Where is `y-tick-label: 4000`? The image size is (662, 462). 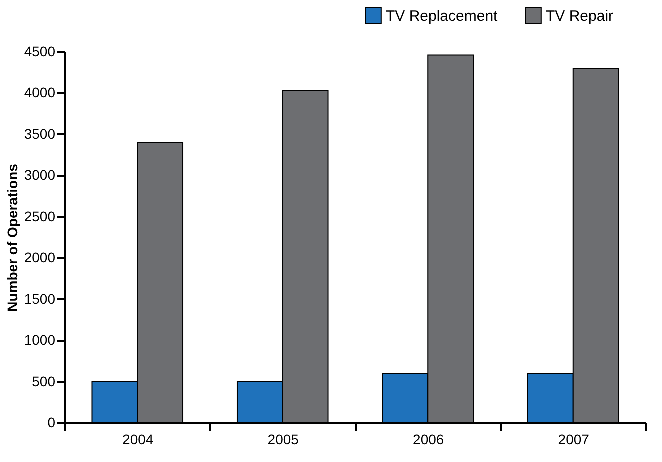 y-tick-label: 4000 is located at coordinates (40, 92).